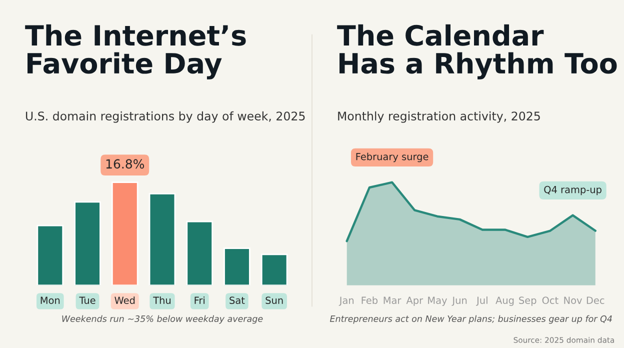  What do you see at coordinates (477, 52) in the screenshot?
I see `chart-title: The Calendar Has a Rhythm Too` at bounding box center [477, 52].